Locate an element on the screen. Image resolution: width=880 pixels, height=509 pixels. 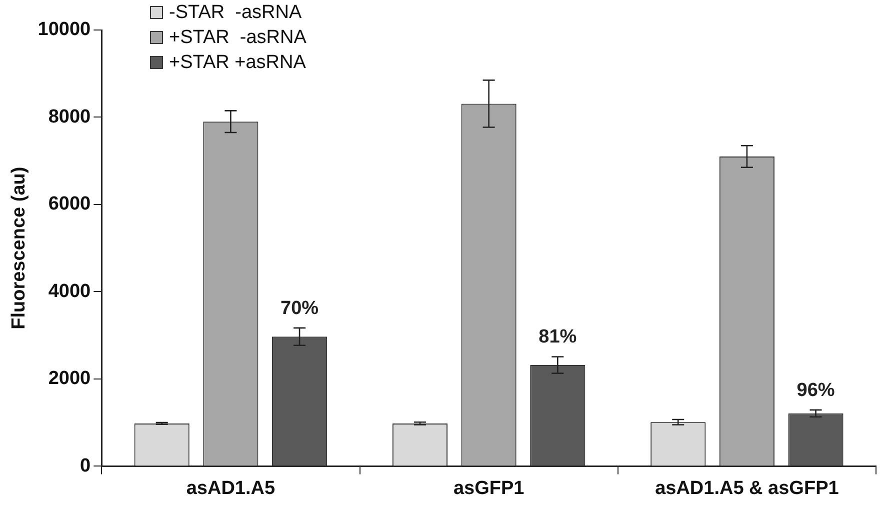
y-tick-label: 0 is located at coordinates (85, 465).